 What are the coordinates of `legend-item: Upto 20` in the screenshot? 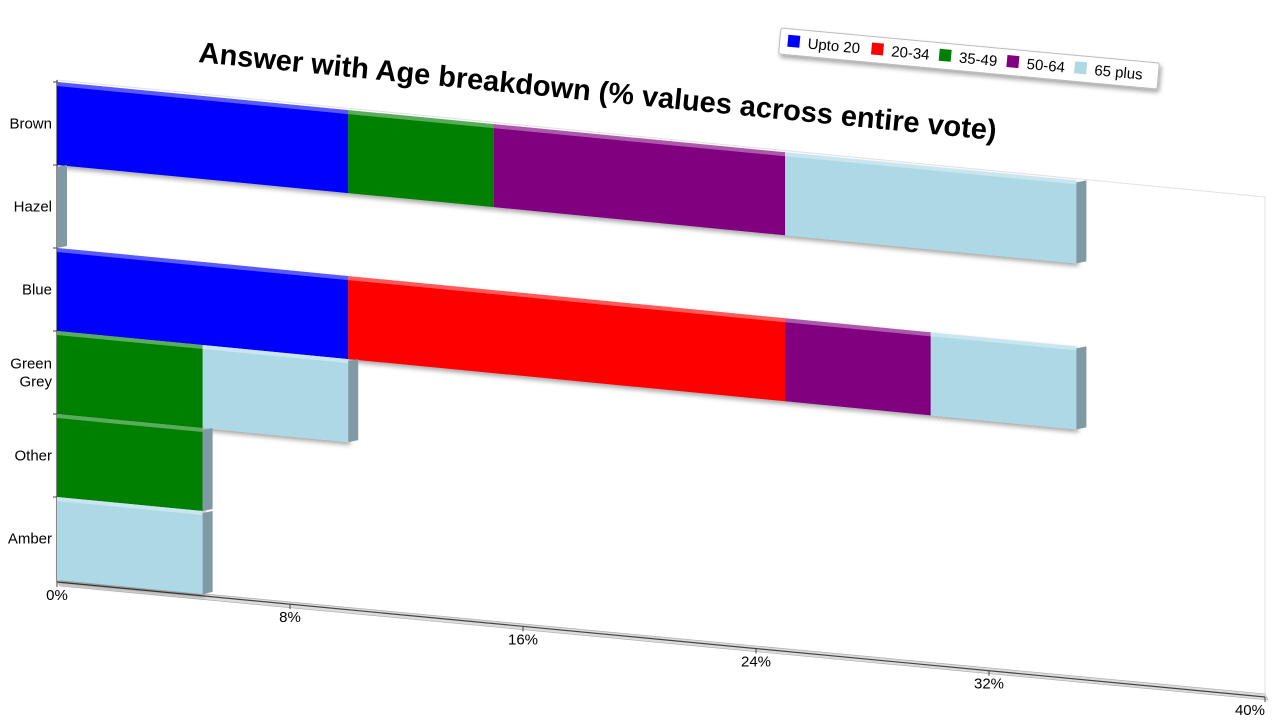 It's located at (824, 46).